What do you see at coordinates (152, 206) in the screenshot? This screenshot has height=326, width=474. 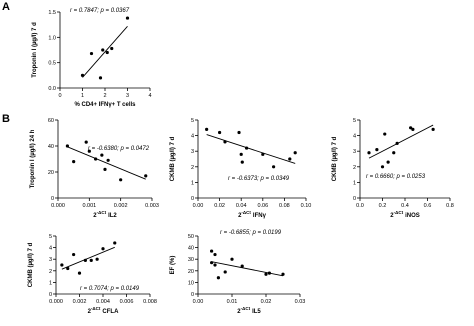 I see `x-tick-label: 0.003` at bounding box center [152, 206].